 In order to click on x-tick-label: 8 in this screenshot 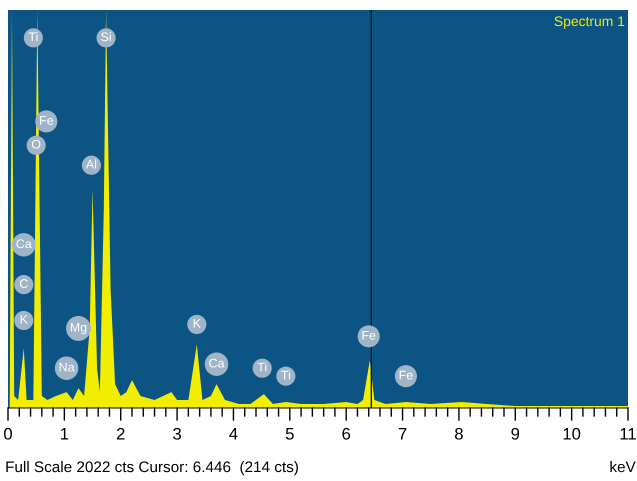, I will do `click(459, 434)`.